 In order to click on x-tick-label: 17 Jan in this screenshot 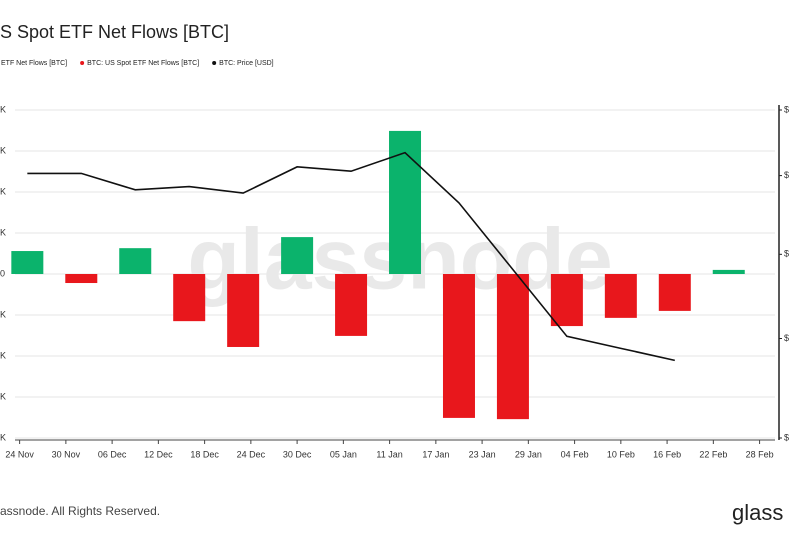, I will do `click(435, 454)`.